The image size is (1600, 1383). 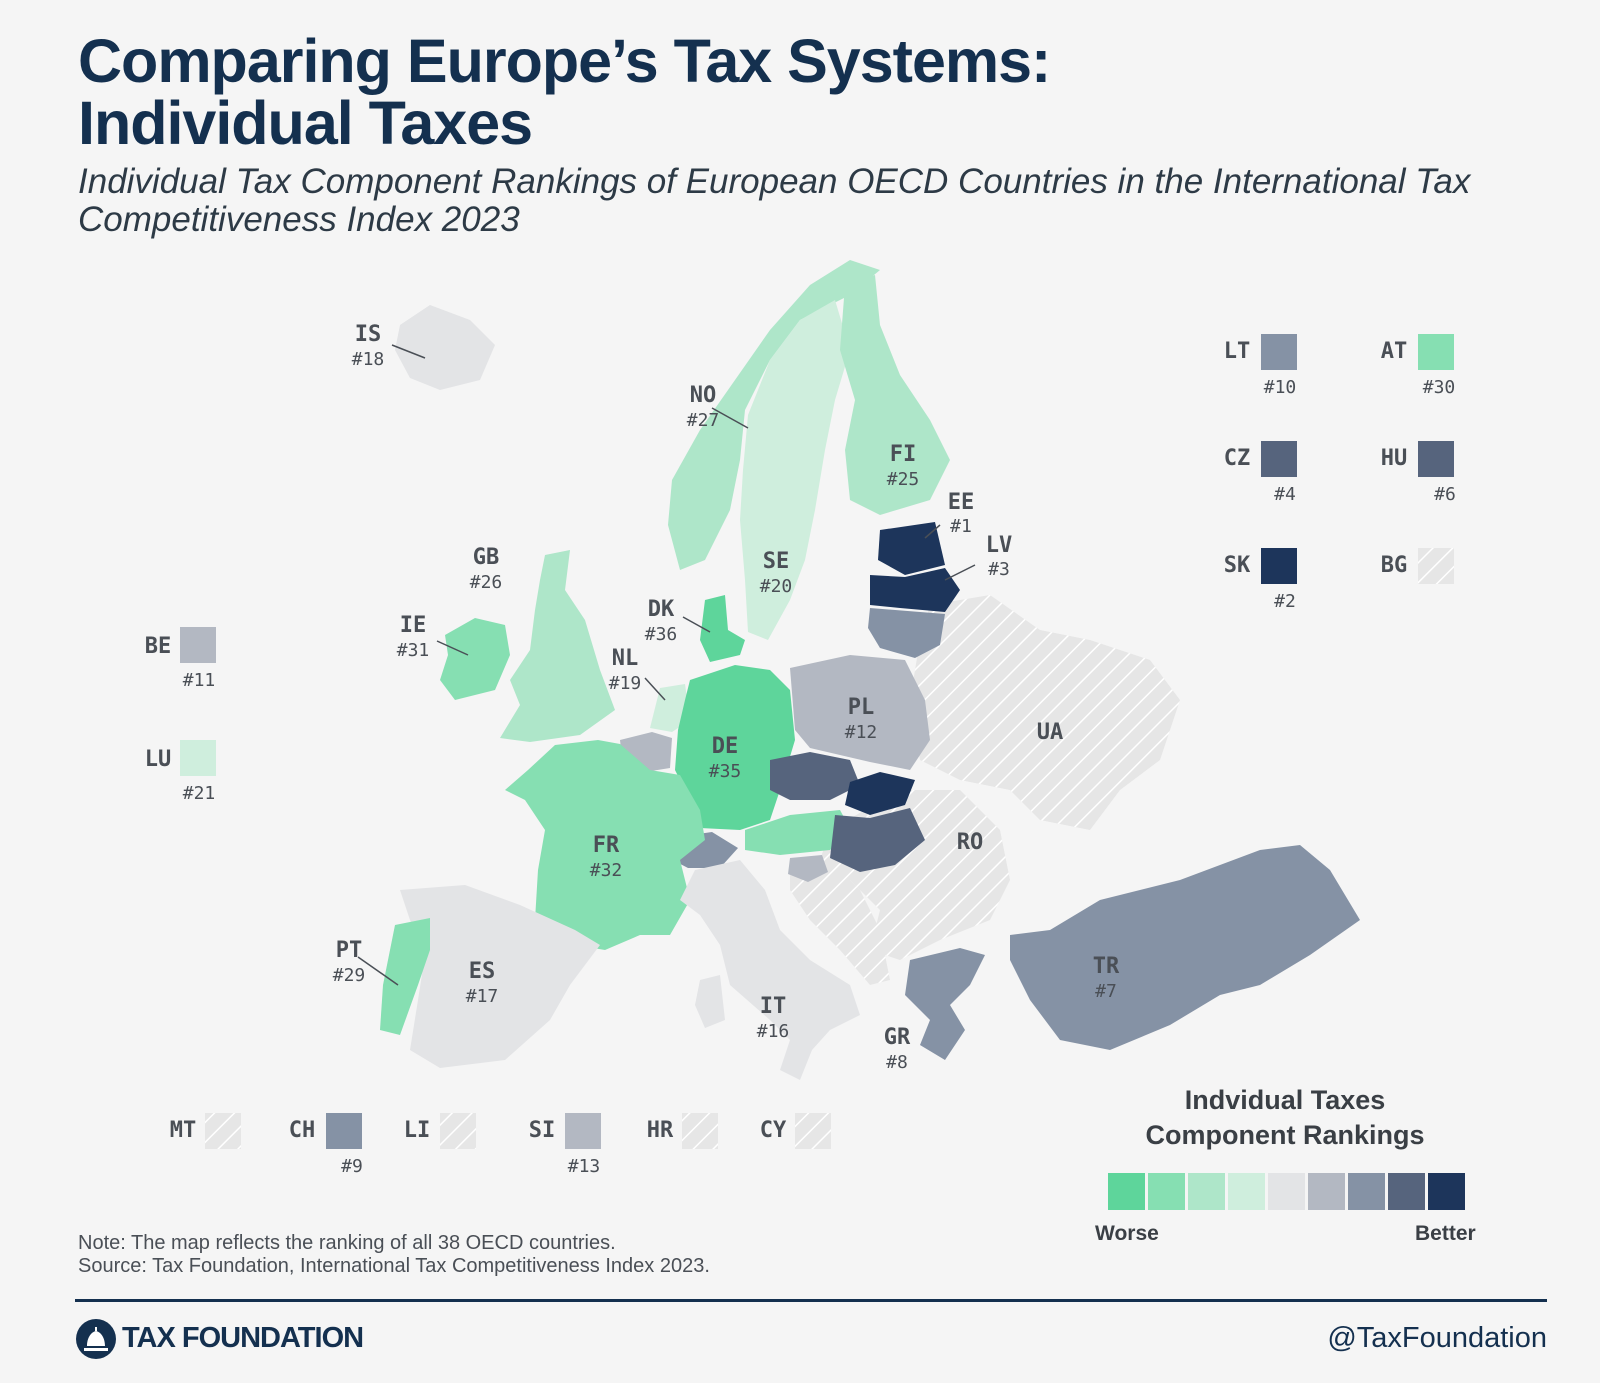 I want to click on legend-better-label: Better, so click(x=1445, y=1233).